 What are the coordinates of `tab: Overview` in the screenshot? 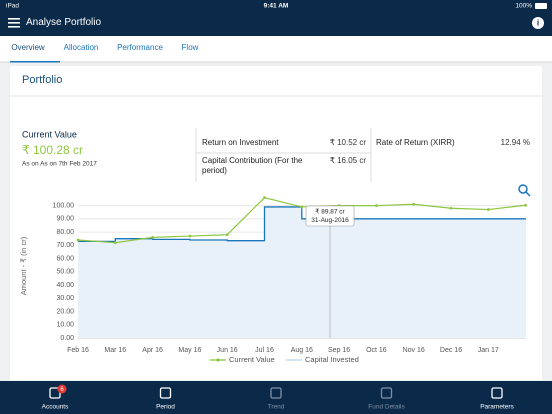 It's located at (28, 47).